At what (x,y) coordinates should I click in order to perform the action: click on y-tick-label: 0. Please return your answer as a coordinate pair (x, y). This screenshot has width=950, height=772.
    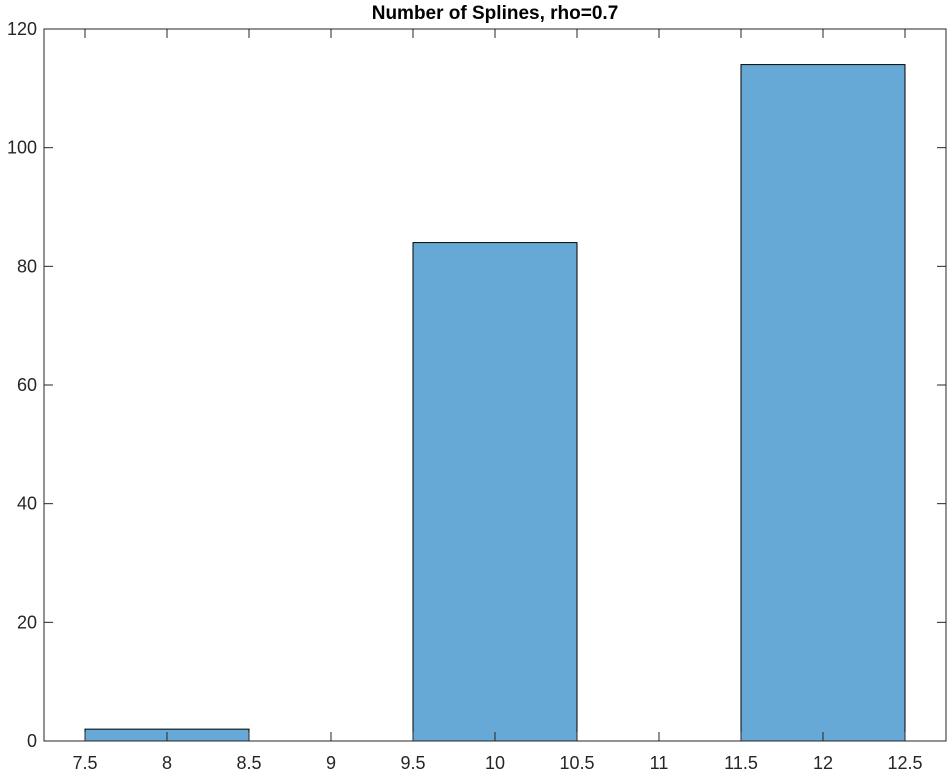
    Looking at the image, I should click on (32, 741).